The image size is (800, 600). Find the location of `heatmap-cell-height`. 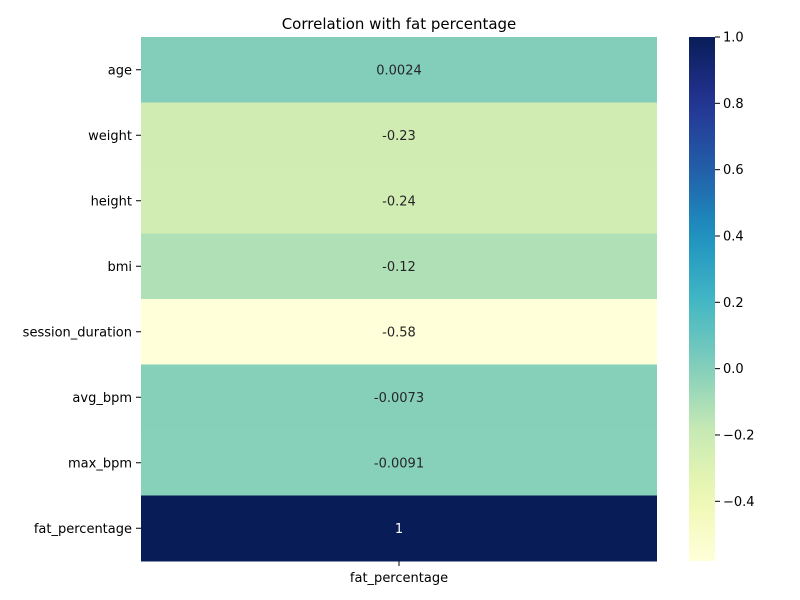

heatmap-cell-height is located at coordinates (399, 201).